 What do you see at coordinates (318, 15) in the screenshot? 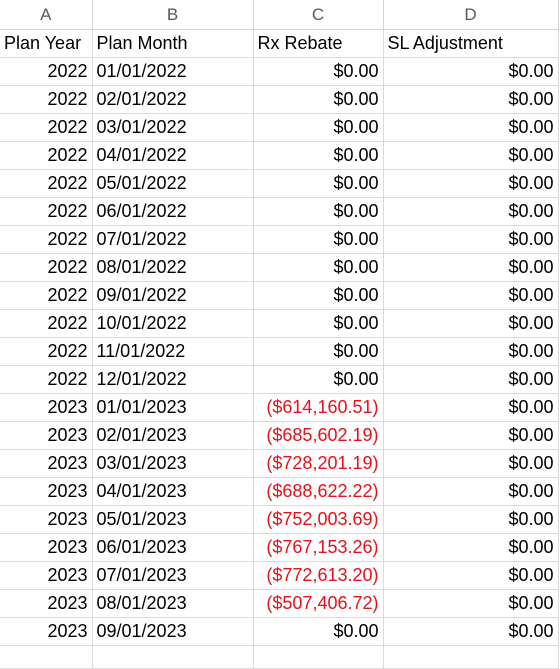
I see `column-header-c: C` at bounding box center [318, 15].